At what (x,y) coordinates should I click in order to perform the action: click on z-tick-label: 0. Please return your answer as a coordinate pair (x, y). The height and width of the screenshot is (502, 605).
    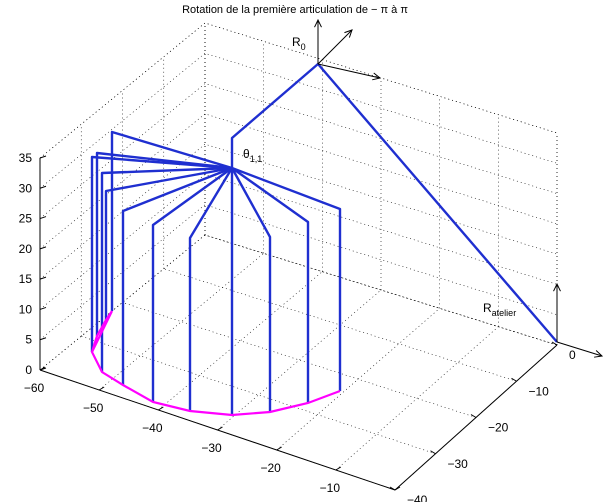
    Looking at the image, I should click on (28, 370).